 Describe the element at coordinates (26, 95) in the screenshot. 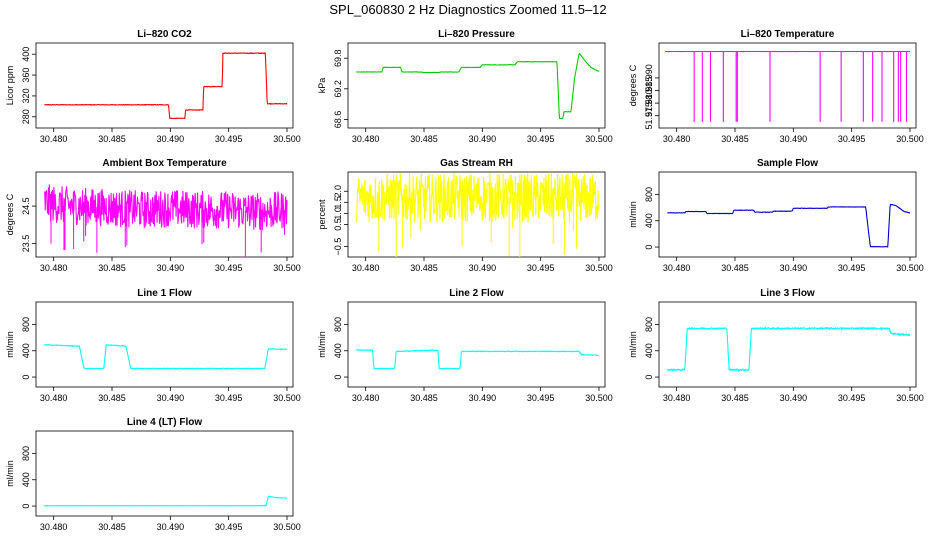

I see `y-tick-label: 320` at that location.